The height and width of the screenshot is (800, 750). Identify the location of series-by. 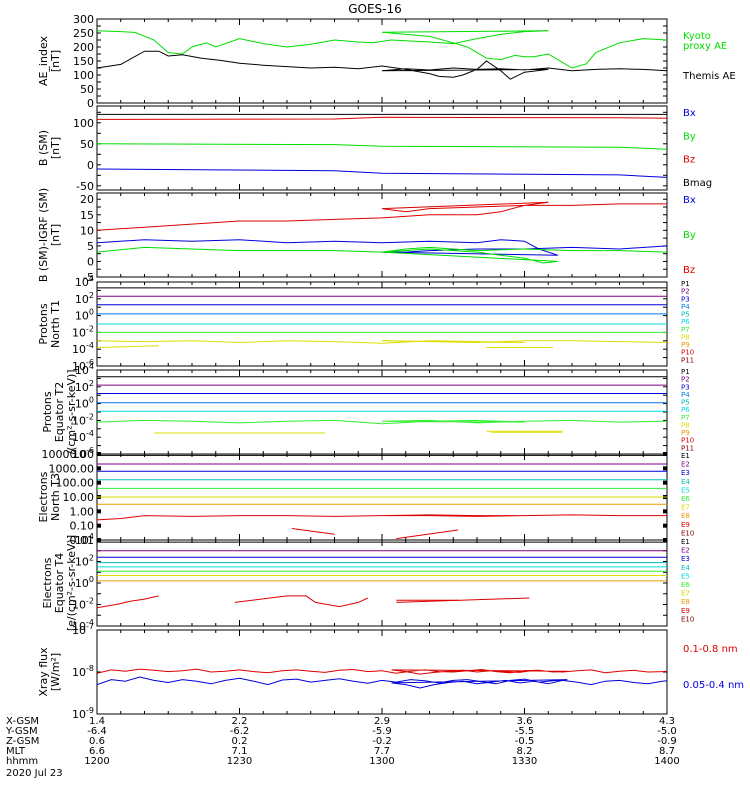
(382, 146).